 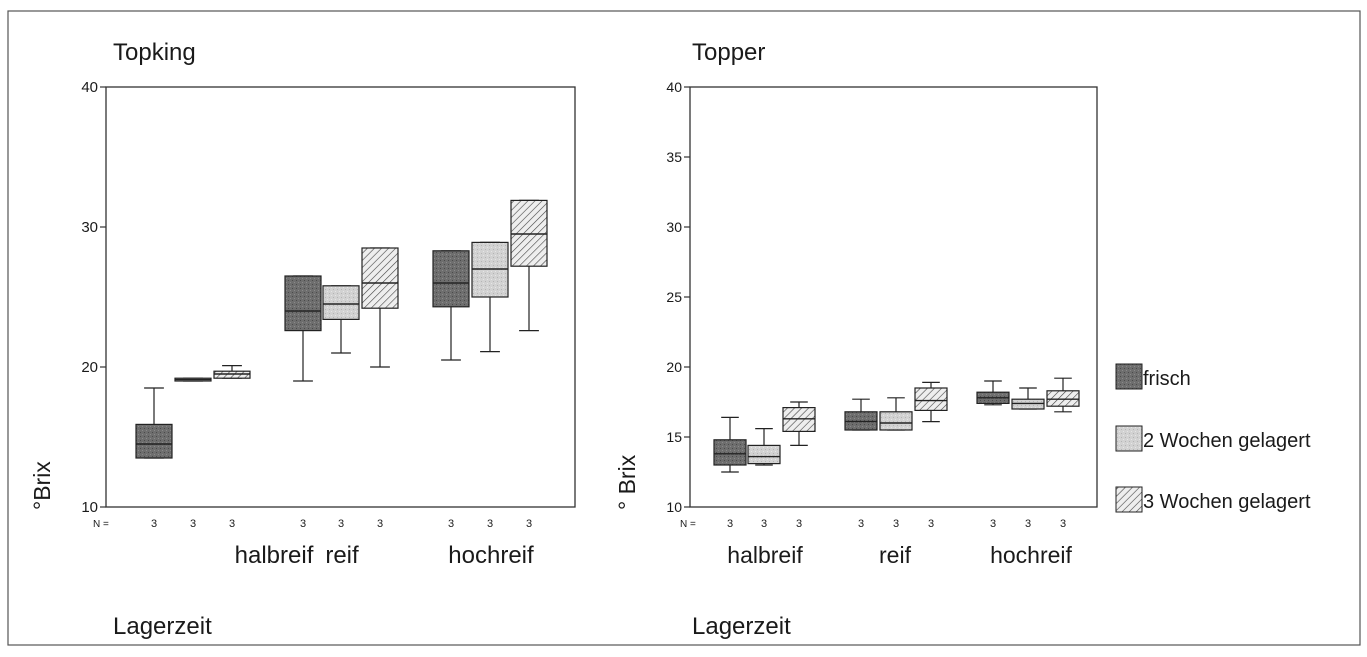 I want to click on y-axis-label-topking: °Brix, so click(x=42, y=485).